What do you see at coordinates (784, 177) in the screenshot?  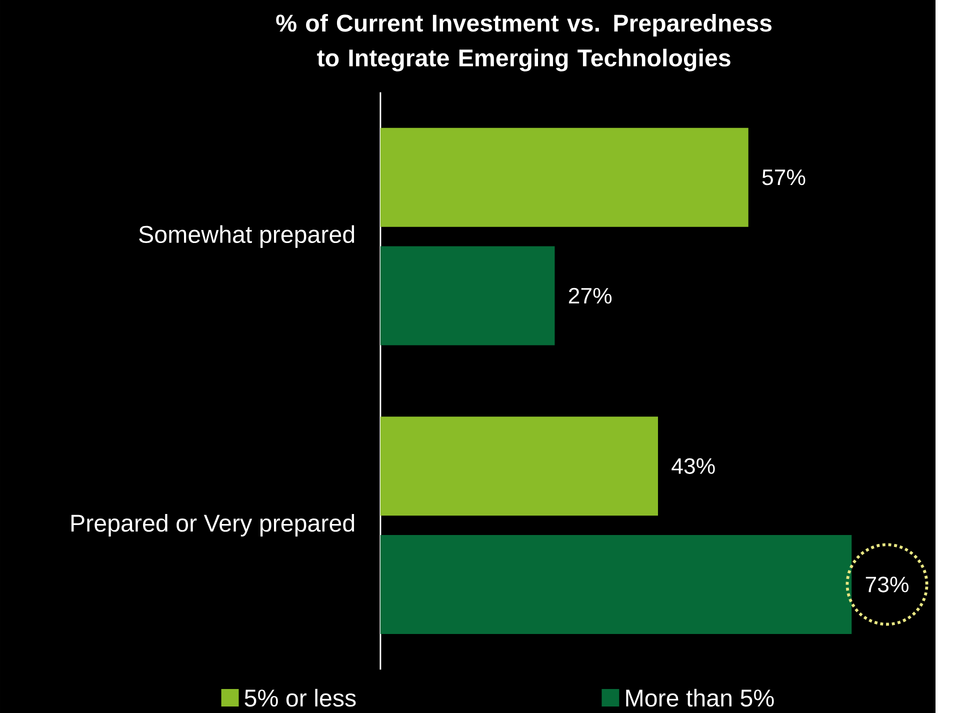 I see `data-label: 57%` at bounding box center [784, 177].